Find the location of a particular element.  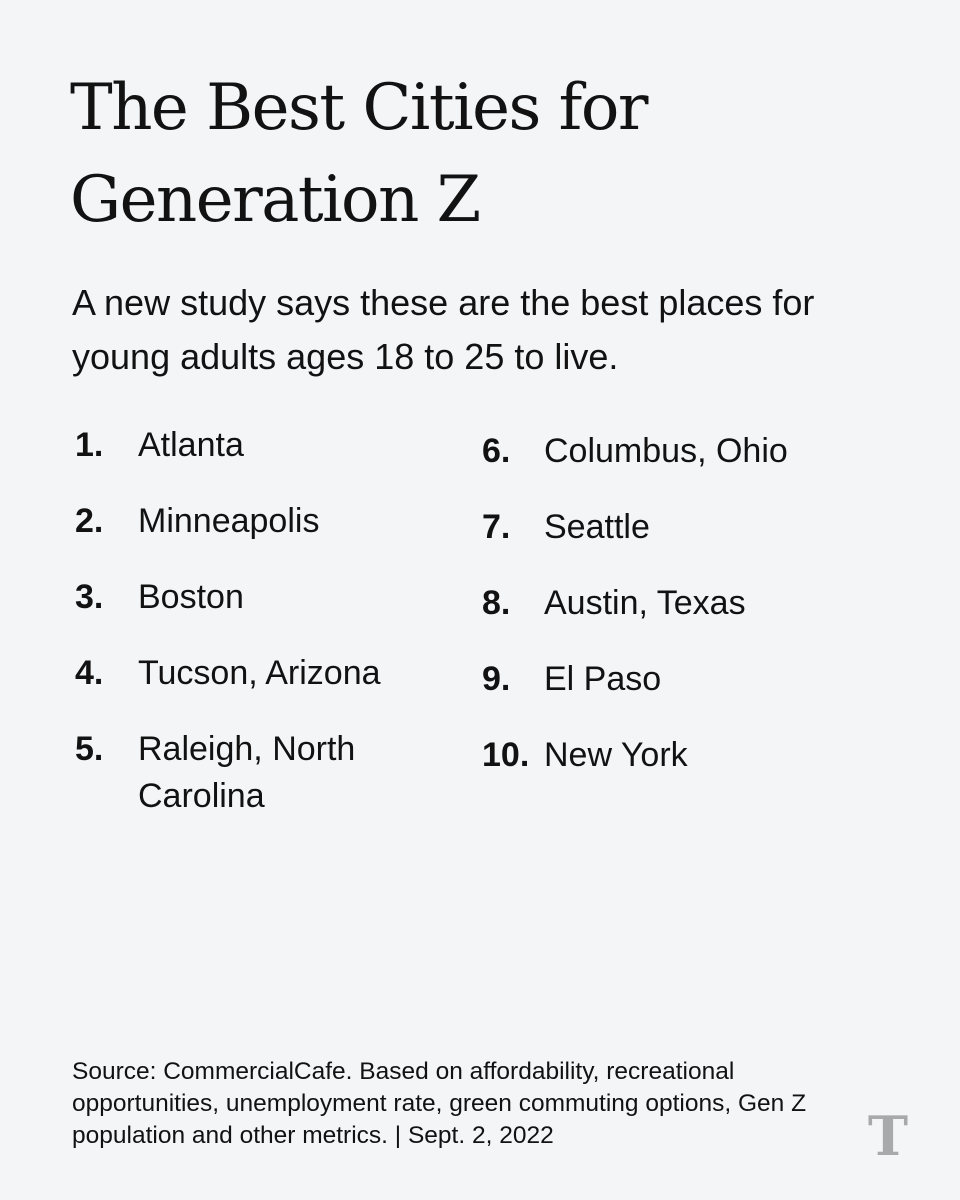

list-item: 10. New York is located at coordinates (682, 755).